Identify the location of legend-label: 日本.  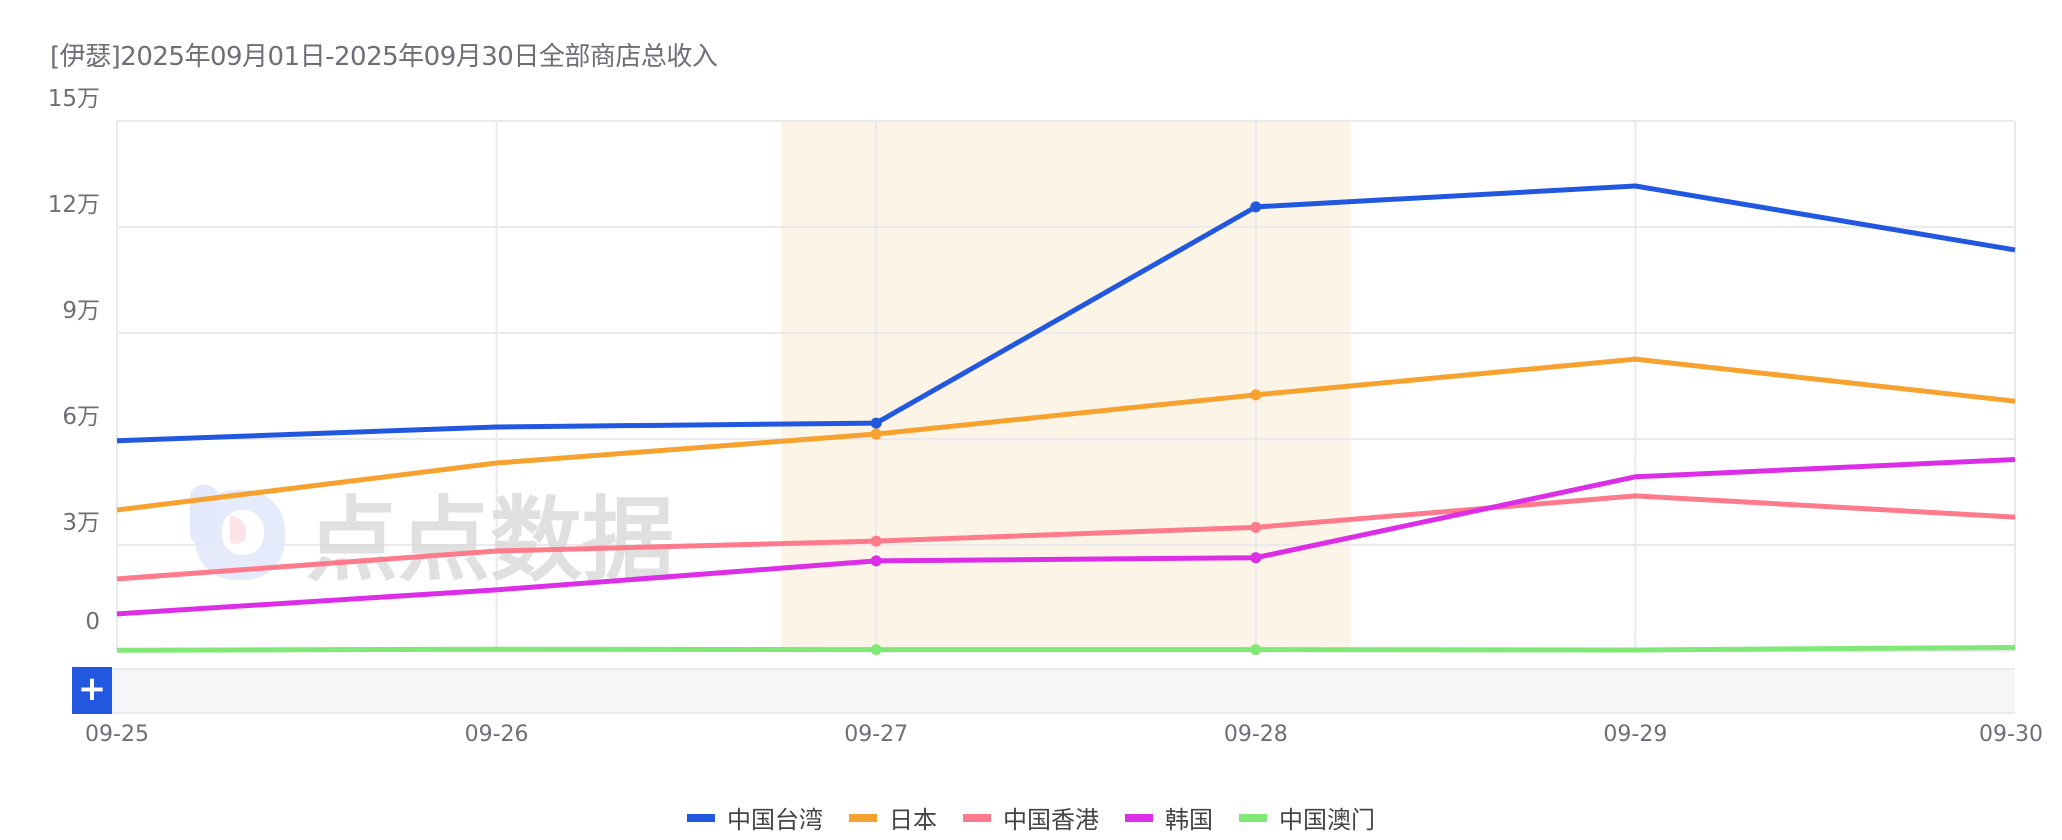
(913, 820).